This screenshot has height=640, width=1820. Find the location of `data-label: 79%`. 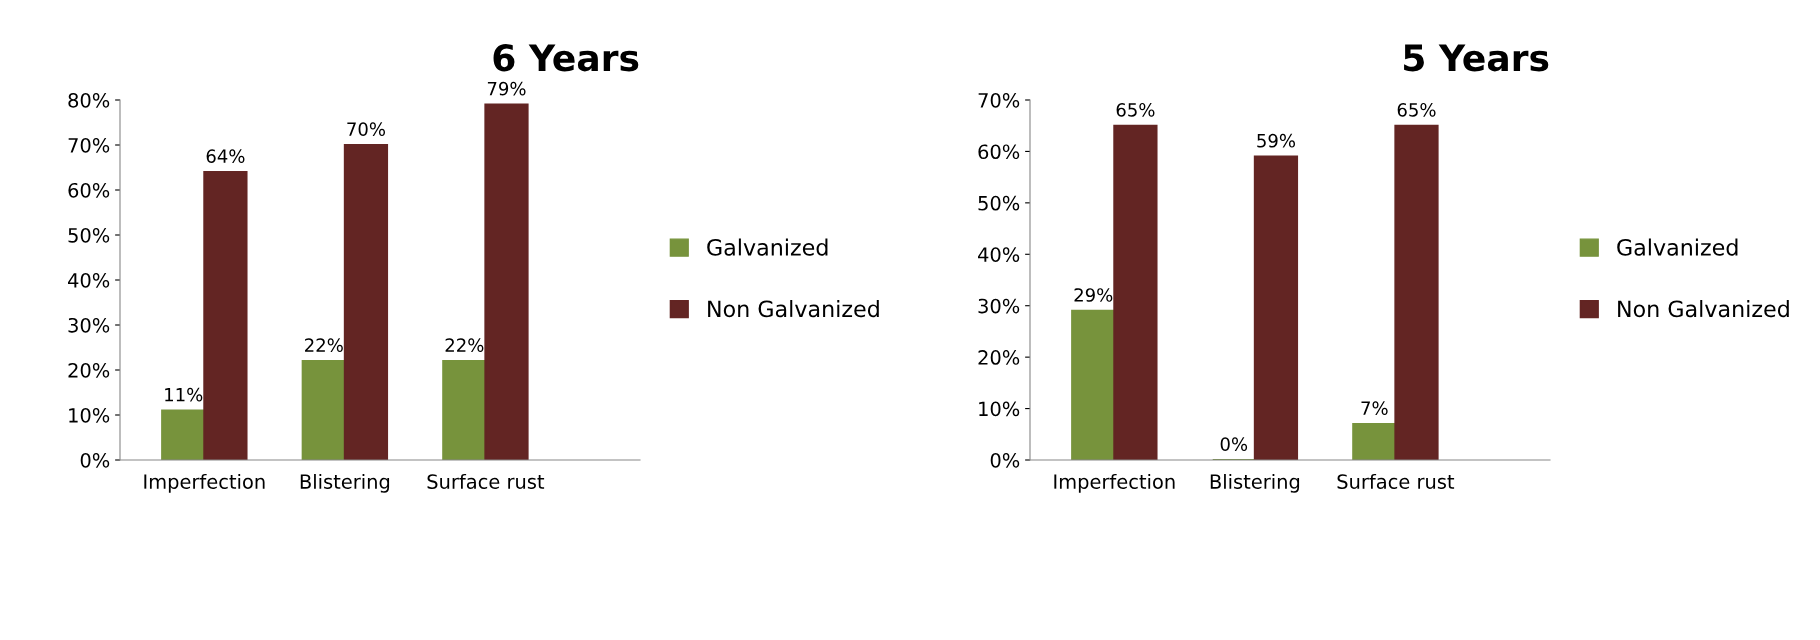

data-label: 79% is located at coordinates (506, 88).